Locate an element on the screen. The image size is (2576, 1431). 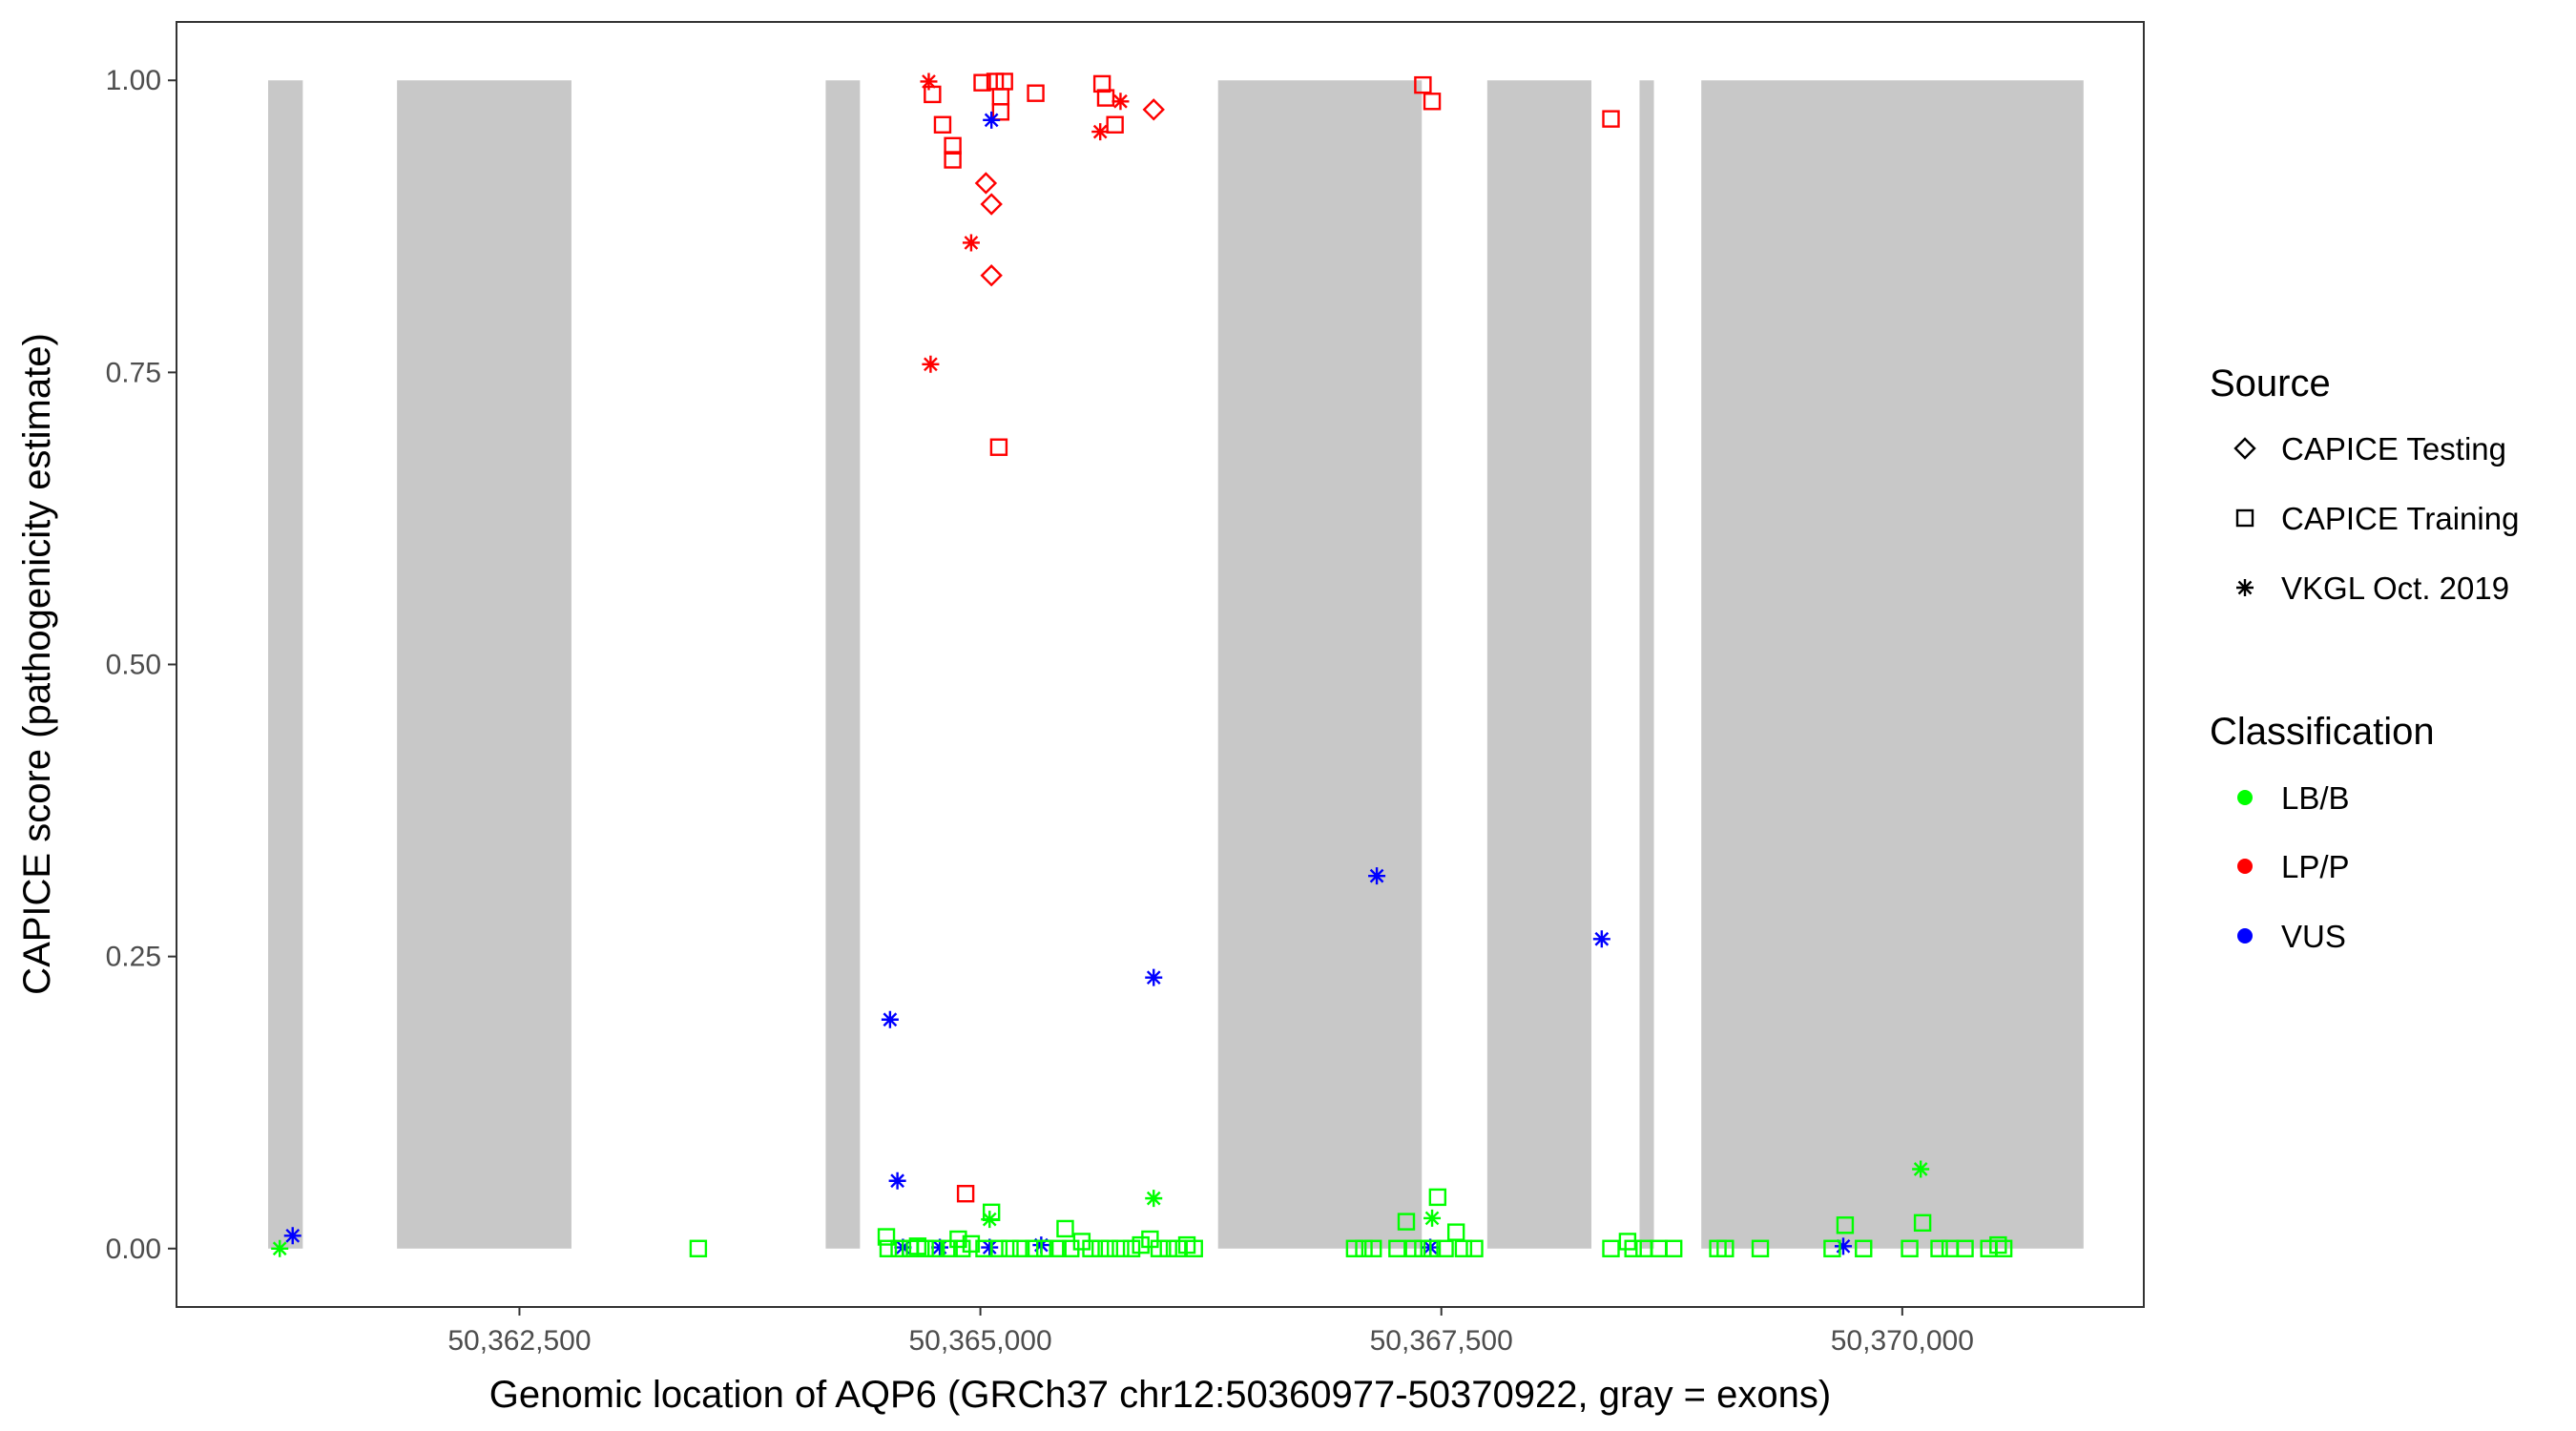
legend-item-vus: VUS is located at coordinates (2291, 936).